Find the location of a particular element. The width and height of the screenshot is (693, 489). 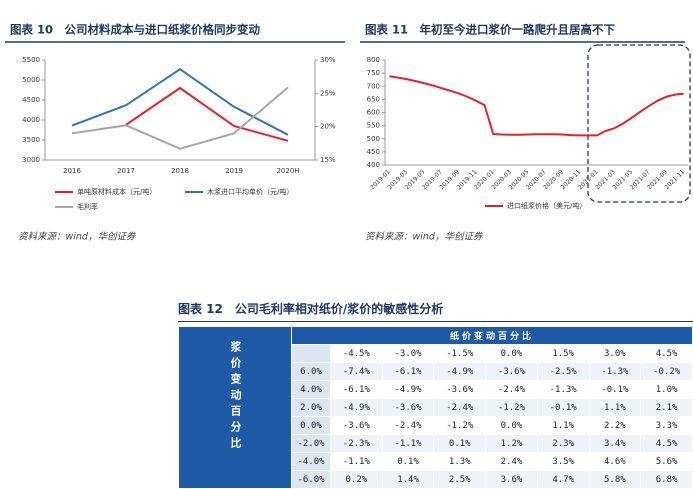

table-cell: 0.0% is located at coordinates (511, 425).